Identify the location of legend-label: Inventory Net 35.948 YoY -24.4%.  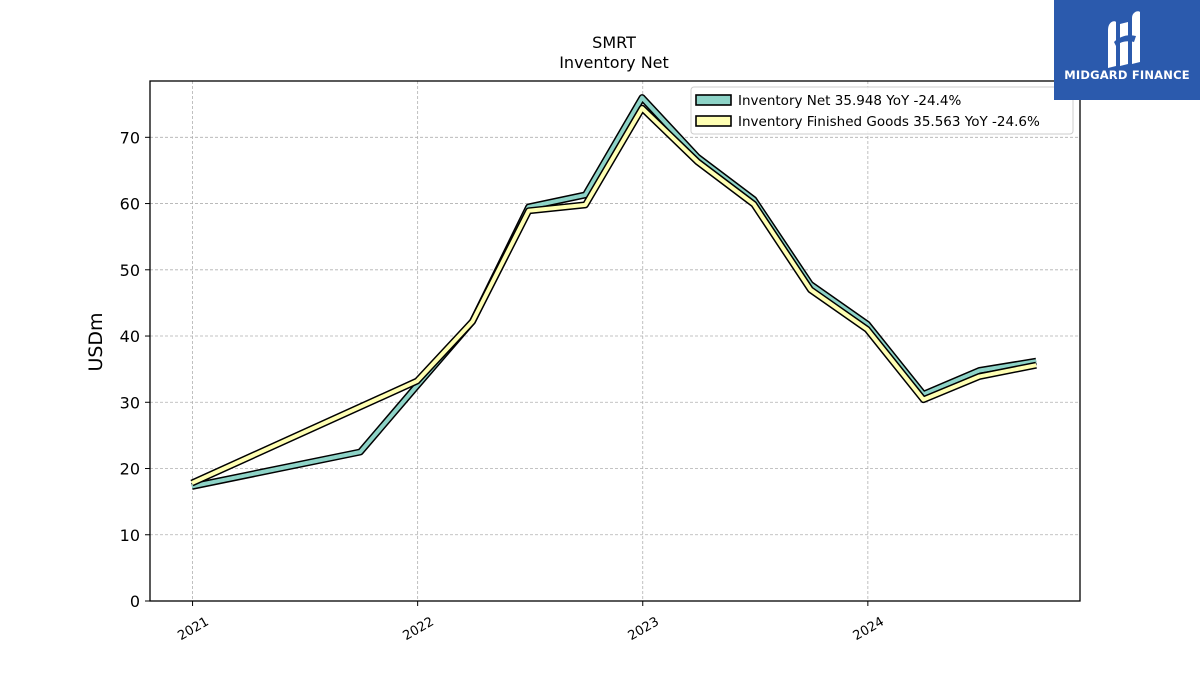
(849, 101).